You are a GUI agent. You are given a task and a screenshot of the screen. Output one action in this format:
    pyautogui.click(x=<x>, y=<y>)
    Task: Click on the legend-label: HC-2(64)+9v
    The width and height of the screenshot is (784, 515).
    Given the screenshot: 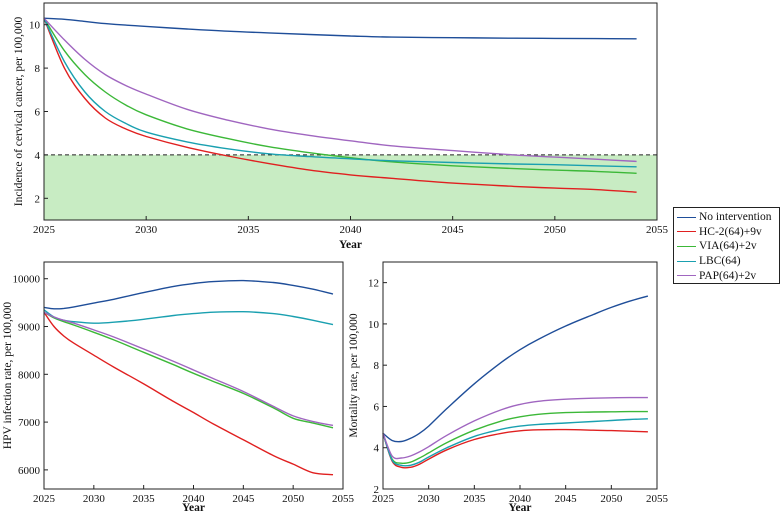 What is the action you would take?
    pyautogui.click(x=730, y=231)
    